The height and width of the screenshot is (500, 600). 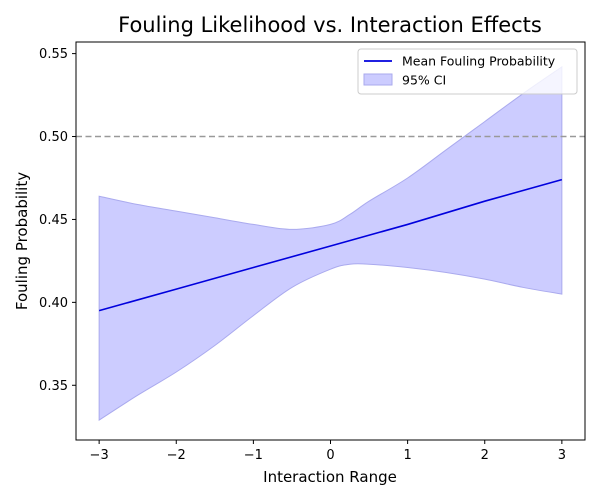 I want to click on x-tick-label: 1, so click(x=407, y=455).